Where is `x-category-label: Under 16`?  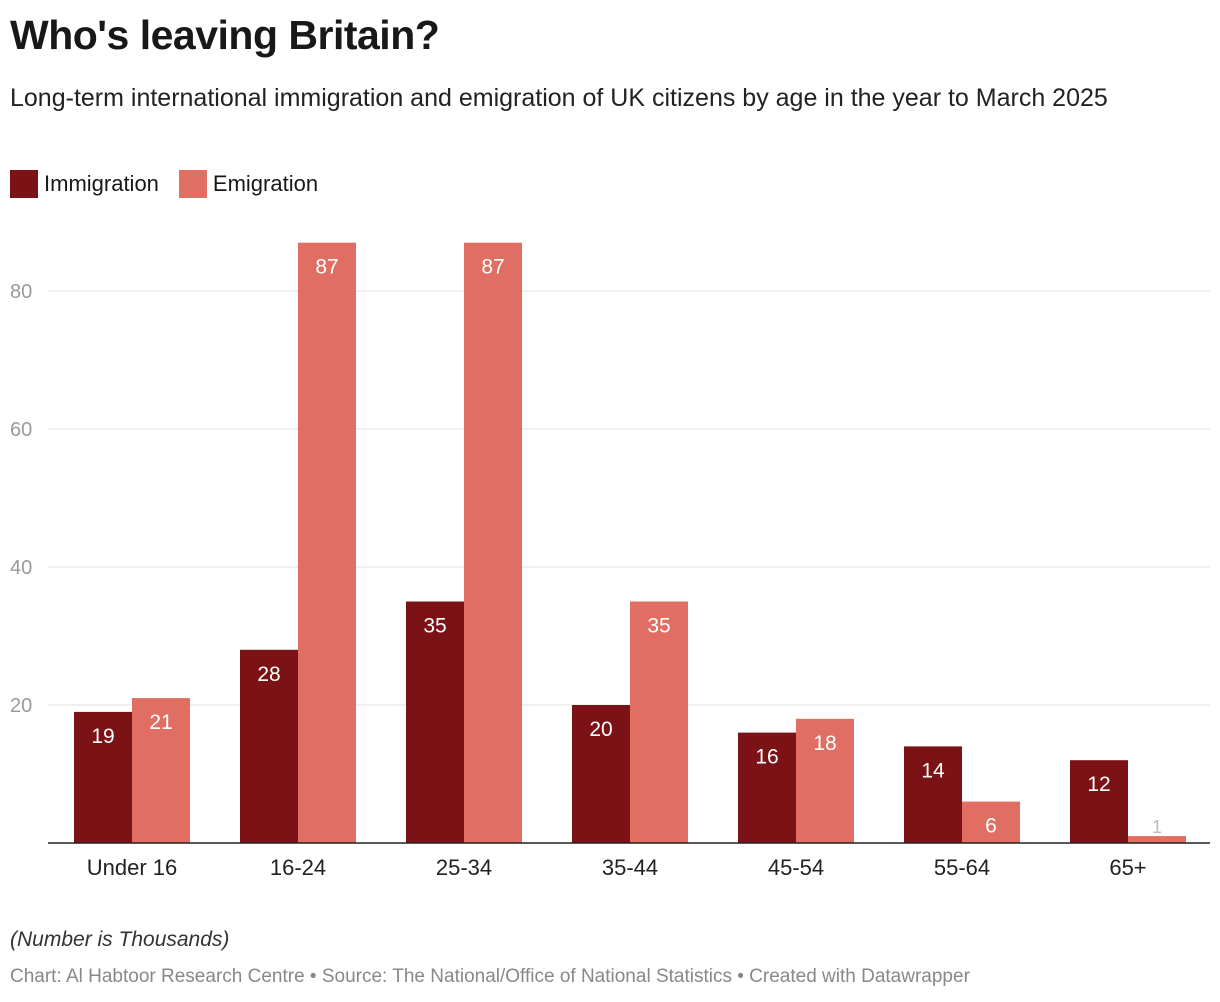 x-category-label: Under 16 is located at coordinates (132, 867).